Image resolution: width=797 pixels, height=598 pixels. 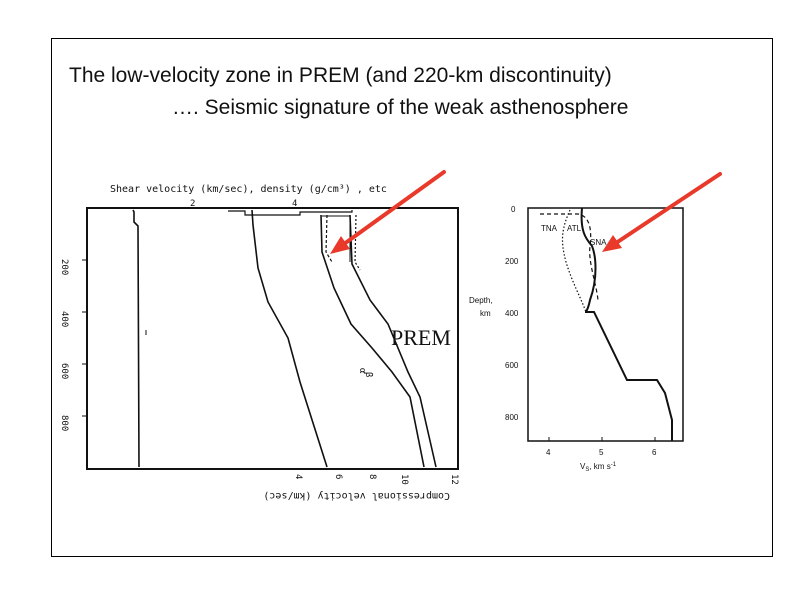 I want to click on lvz-box, so click(x=336, y=238).